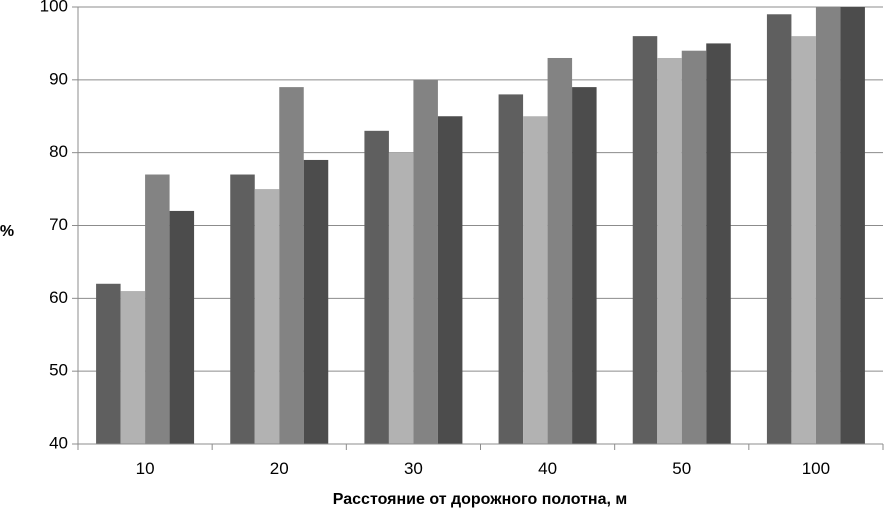  What do you see at coordinates (58, 224) in the screenshot?
I see `y-tick-label: 70` at bounding box center [58, 224].